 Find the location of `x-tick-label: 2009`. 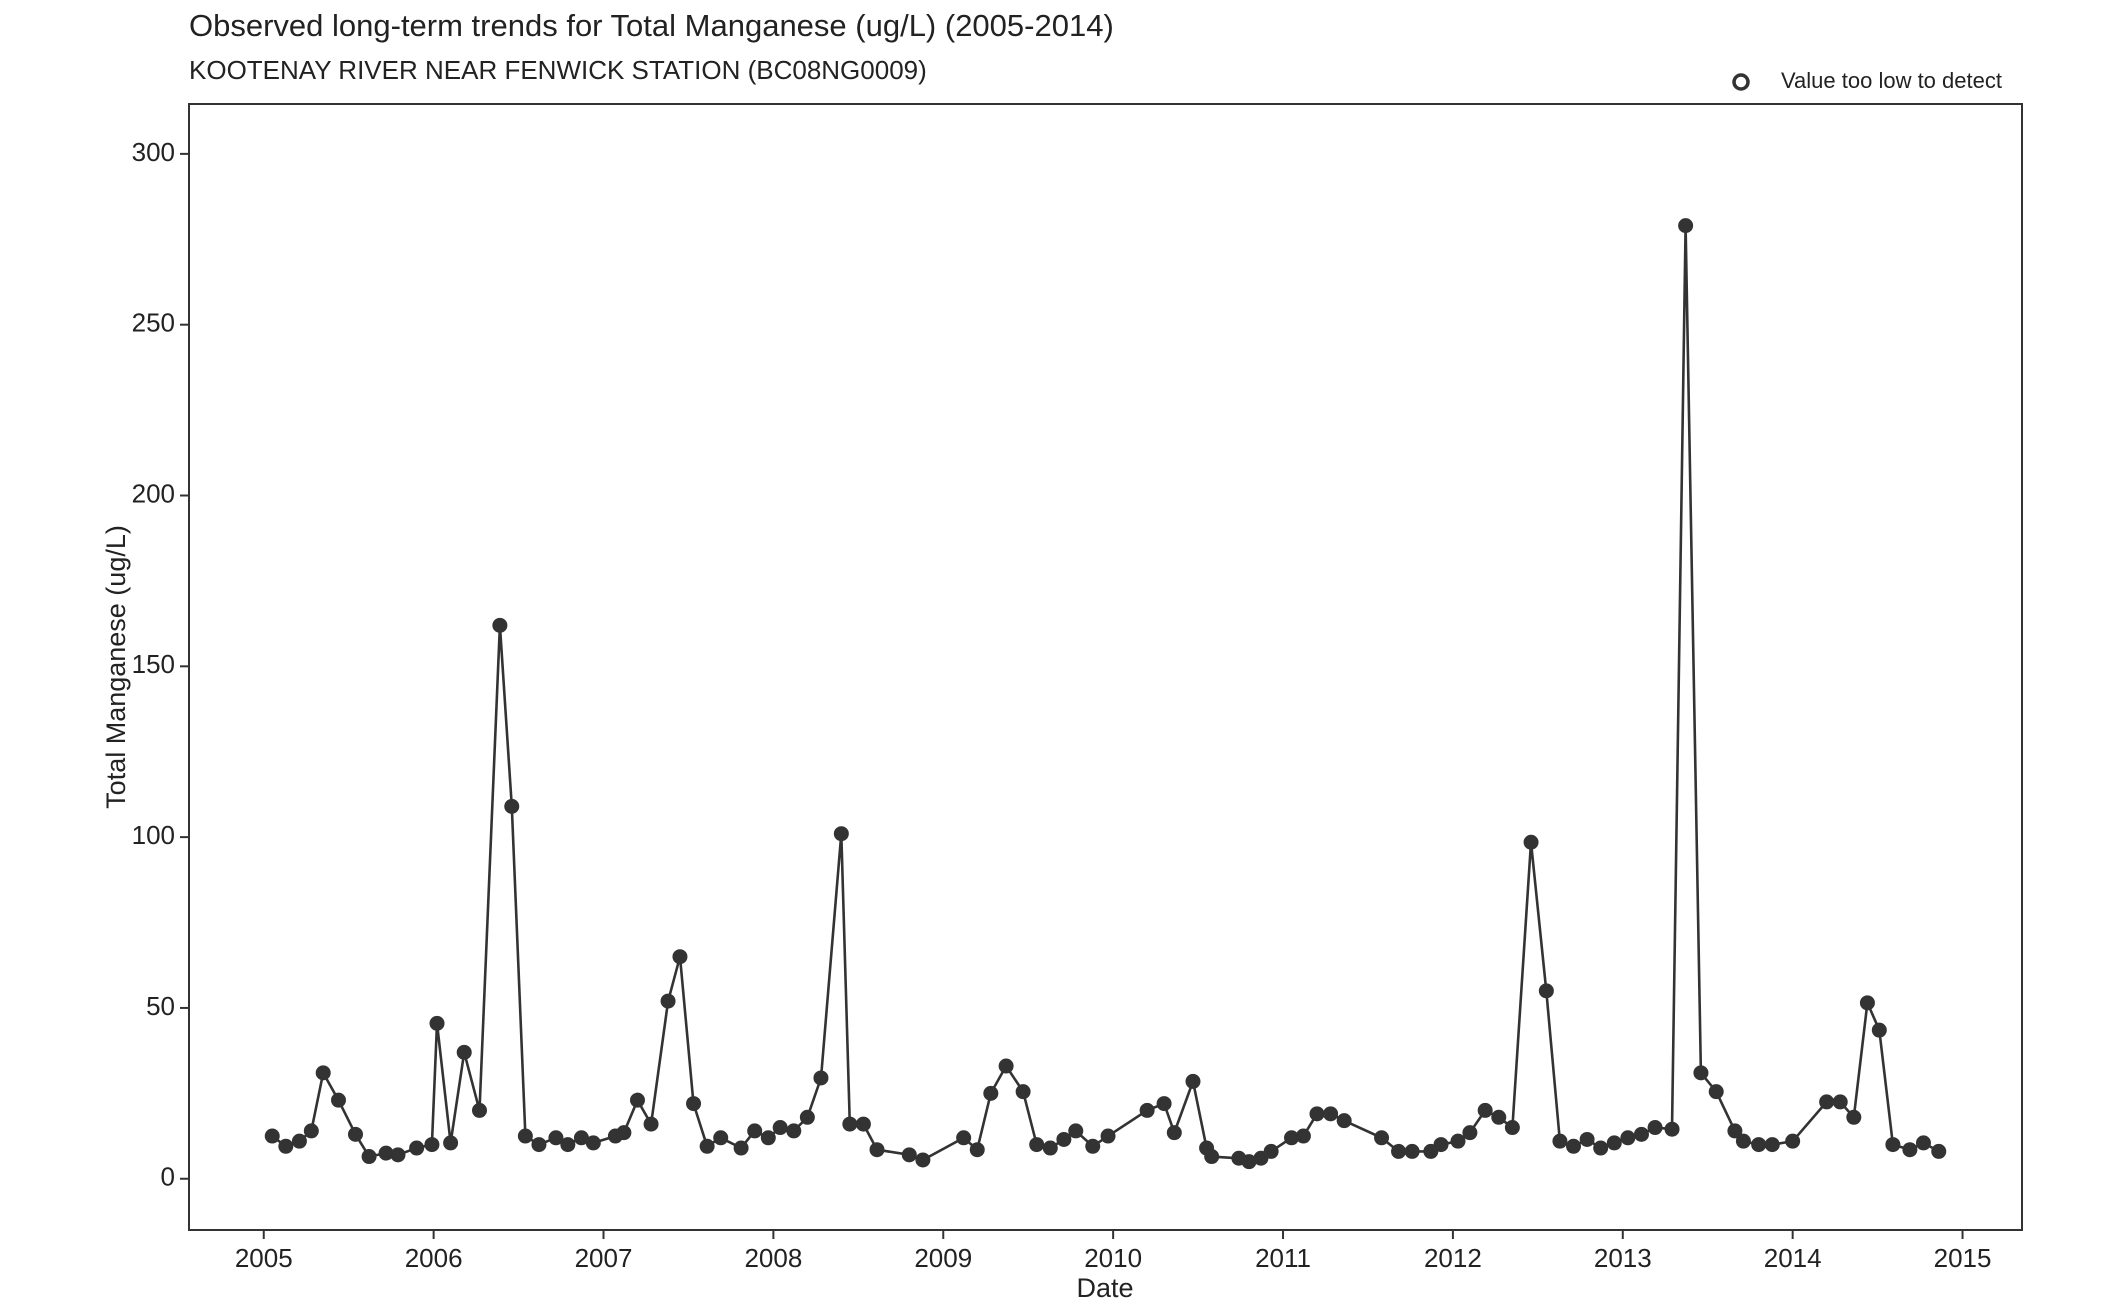

x-tick-label: 2009 is located at coordinates (943, 1258).